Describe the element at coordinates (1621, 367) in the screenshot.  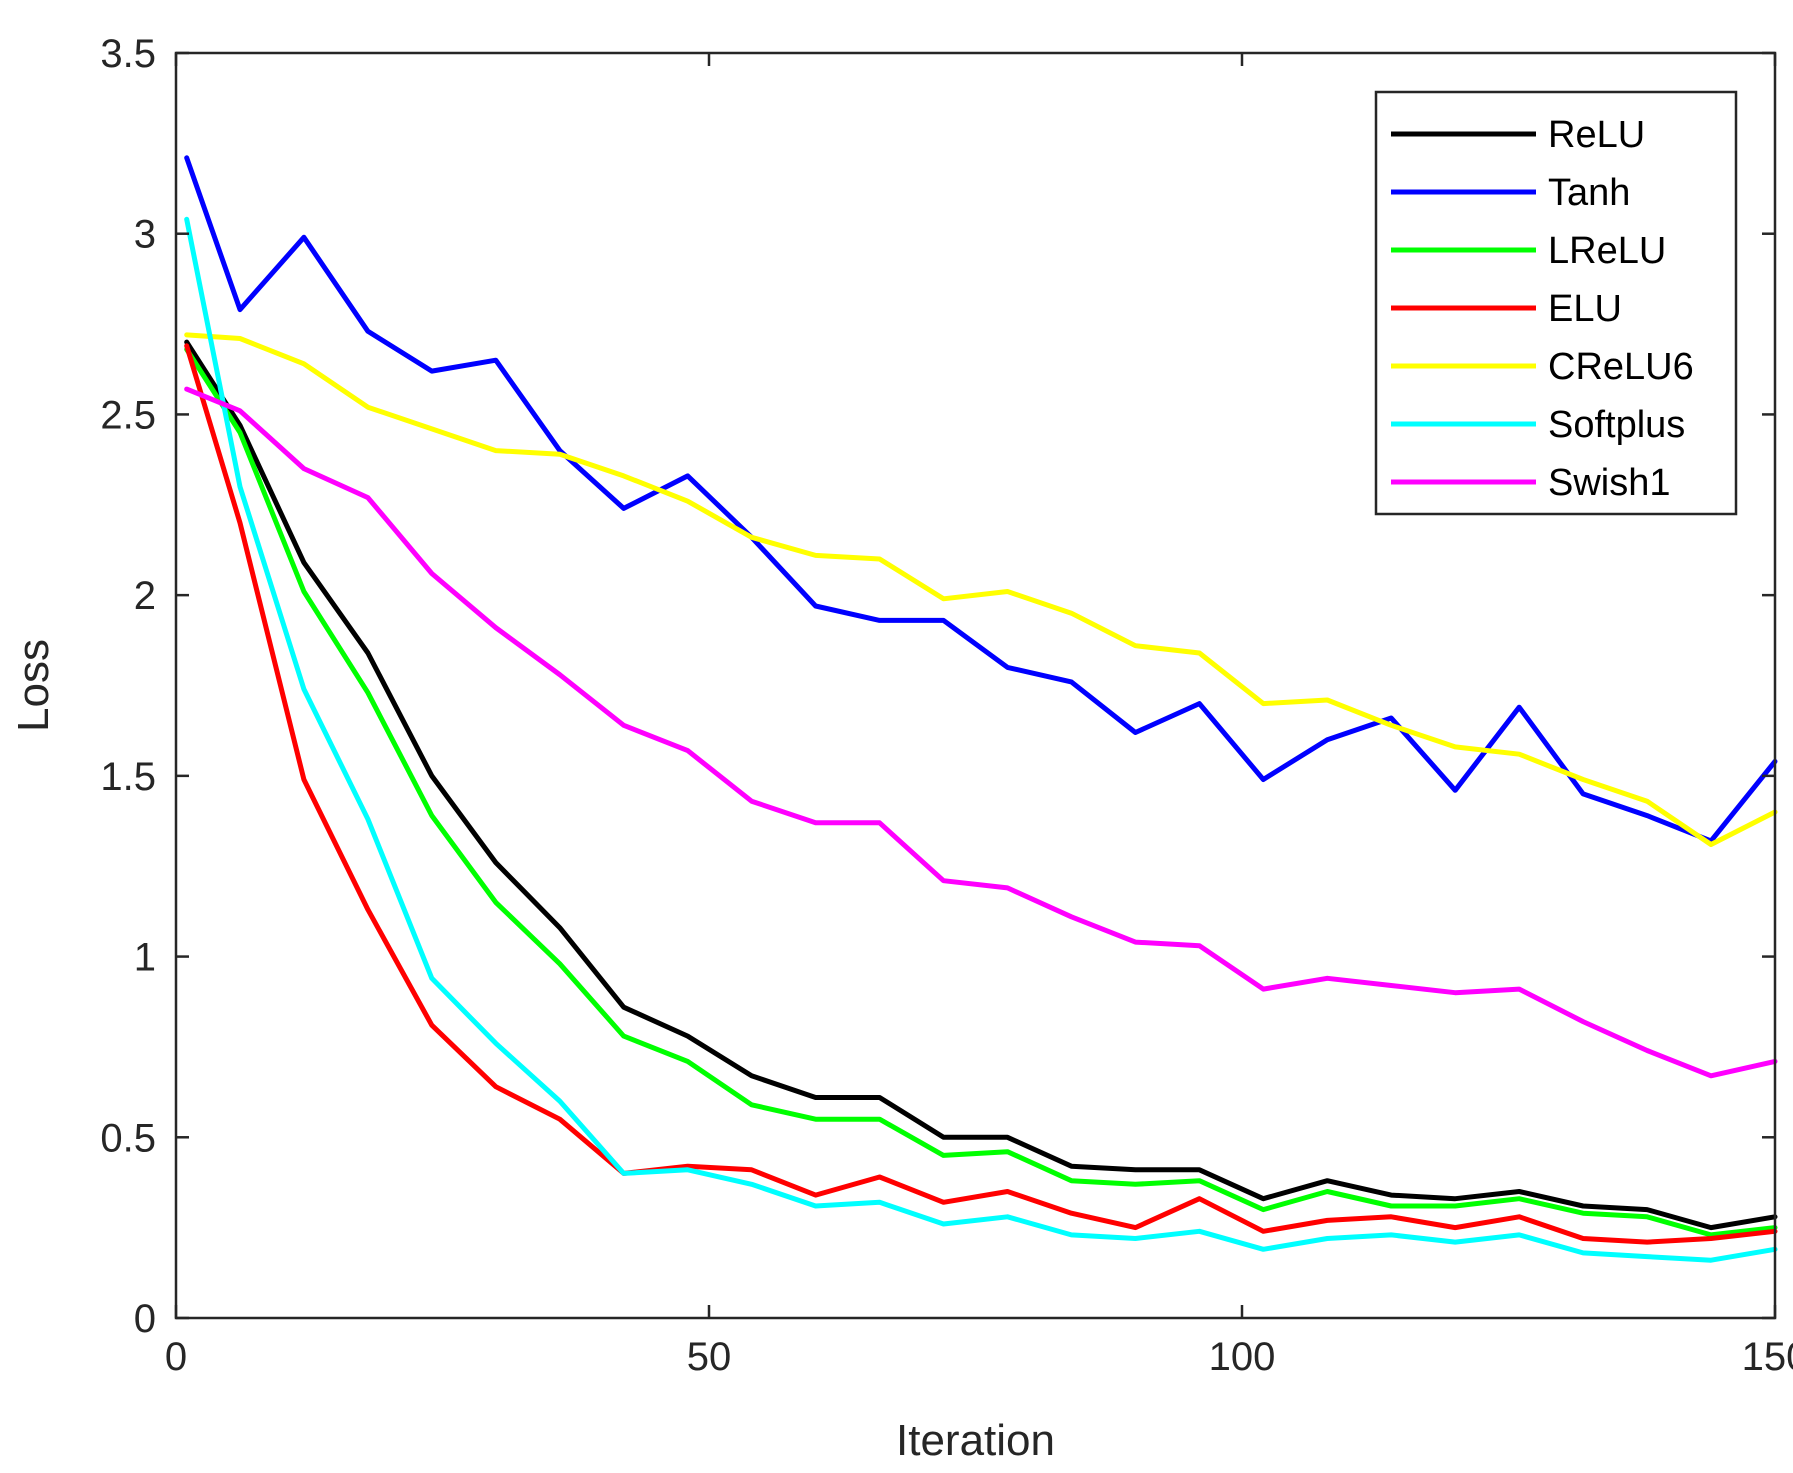
I see `legend-label-crelu6: CReLU6` at that location.